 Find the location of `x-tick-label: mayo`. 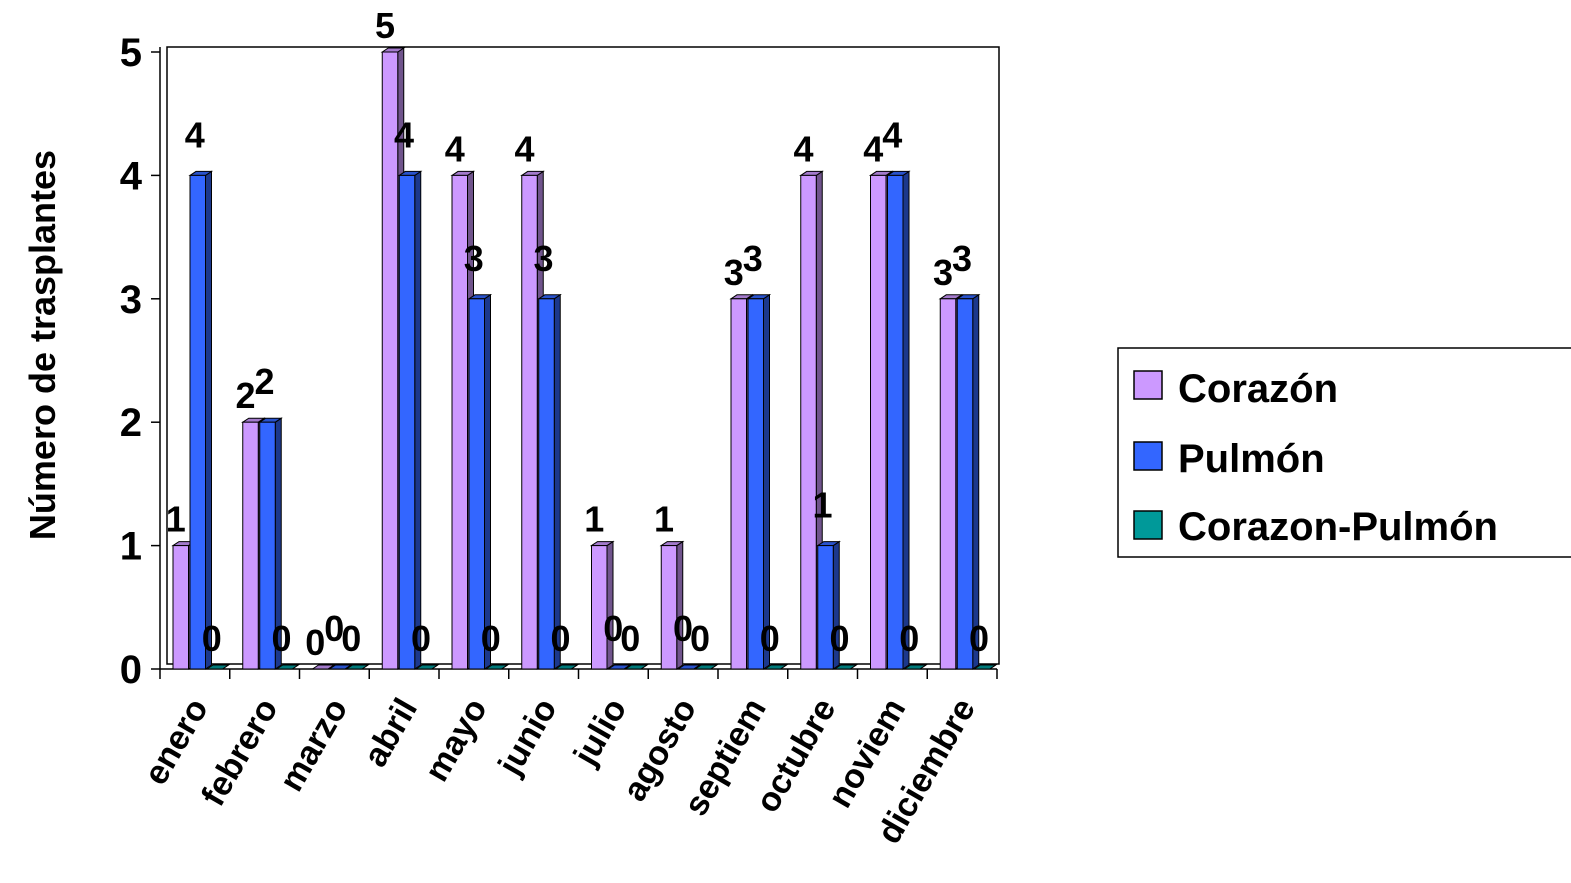

x-tick-label: mayo is located at coordinates (455, 740).